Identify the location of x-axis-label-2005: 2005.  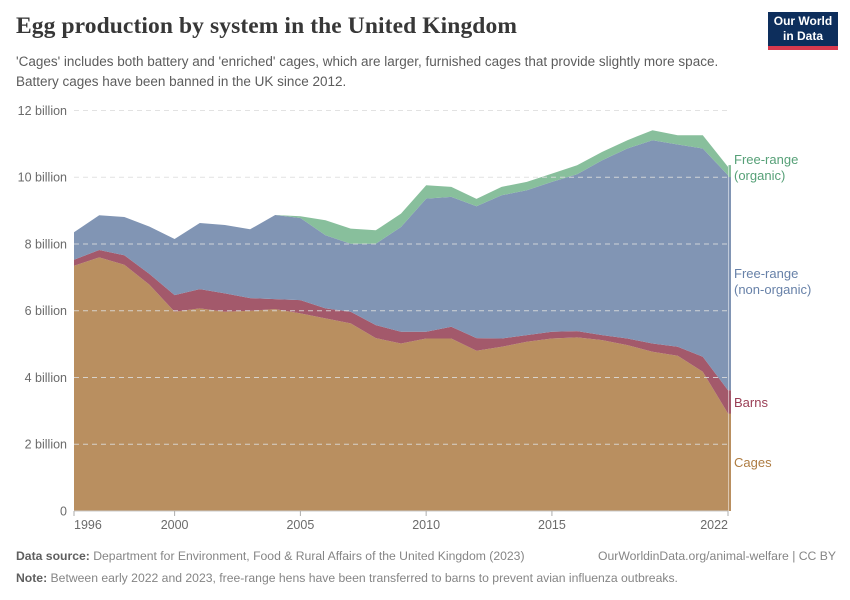
(300, 525).